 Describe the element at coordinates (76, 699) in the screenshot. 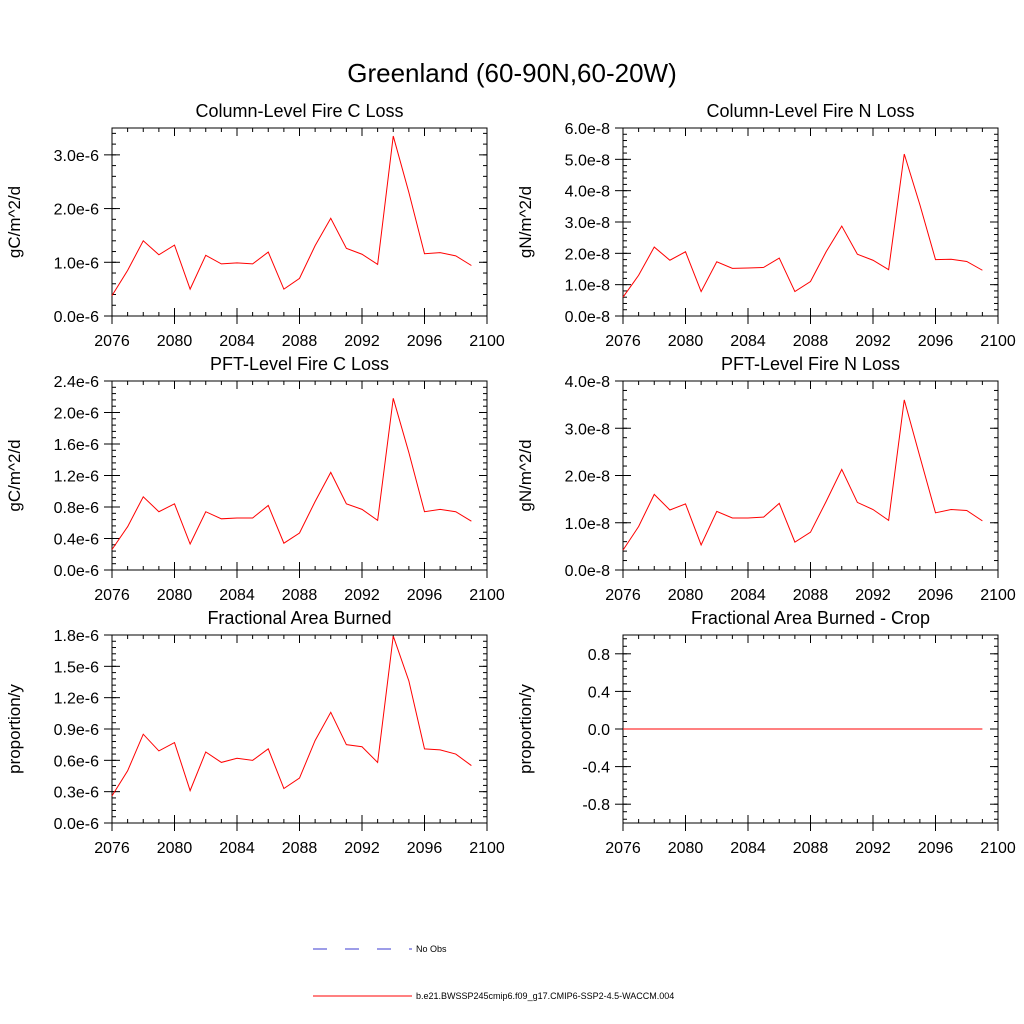

I see `y-tick-label: 1.2e-6` at that location.